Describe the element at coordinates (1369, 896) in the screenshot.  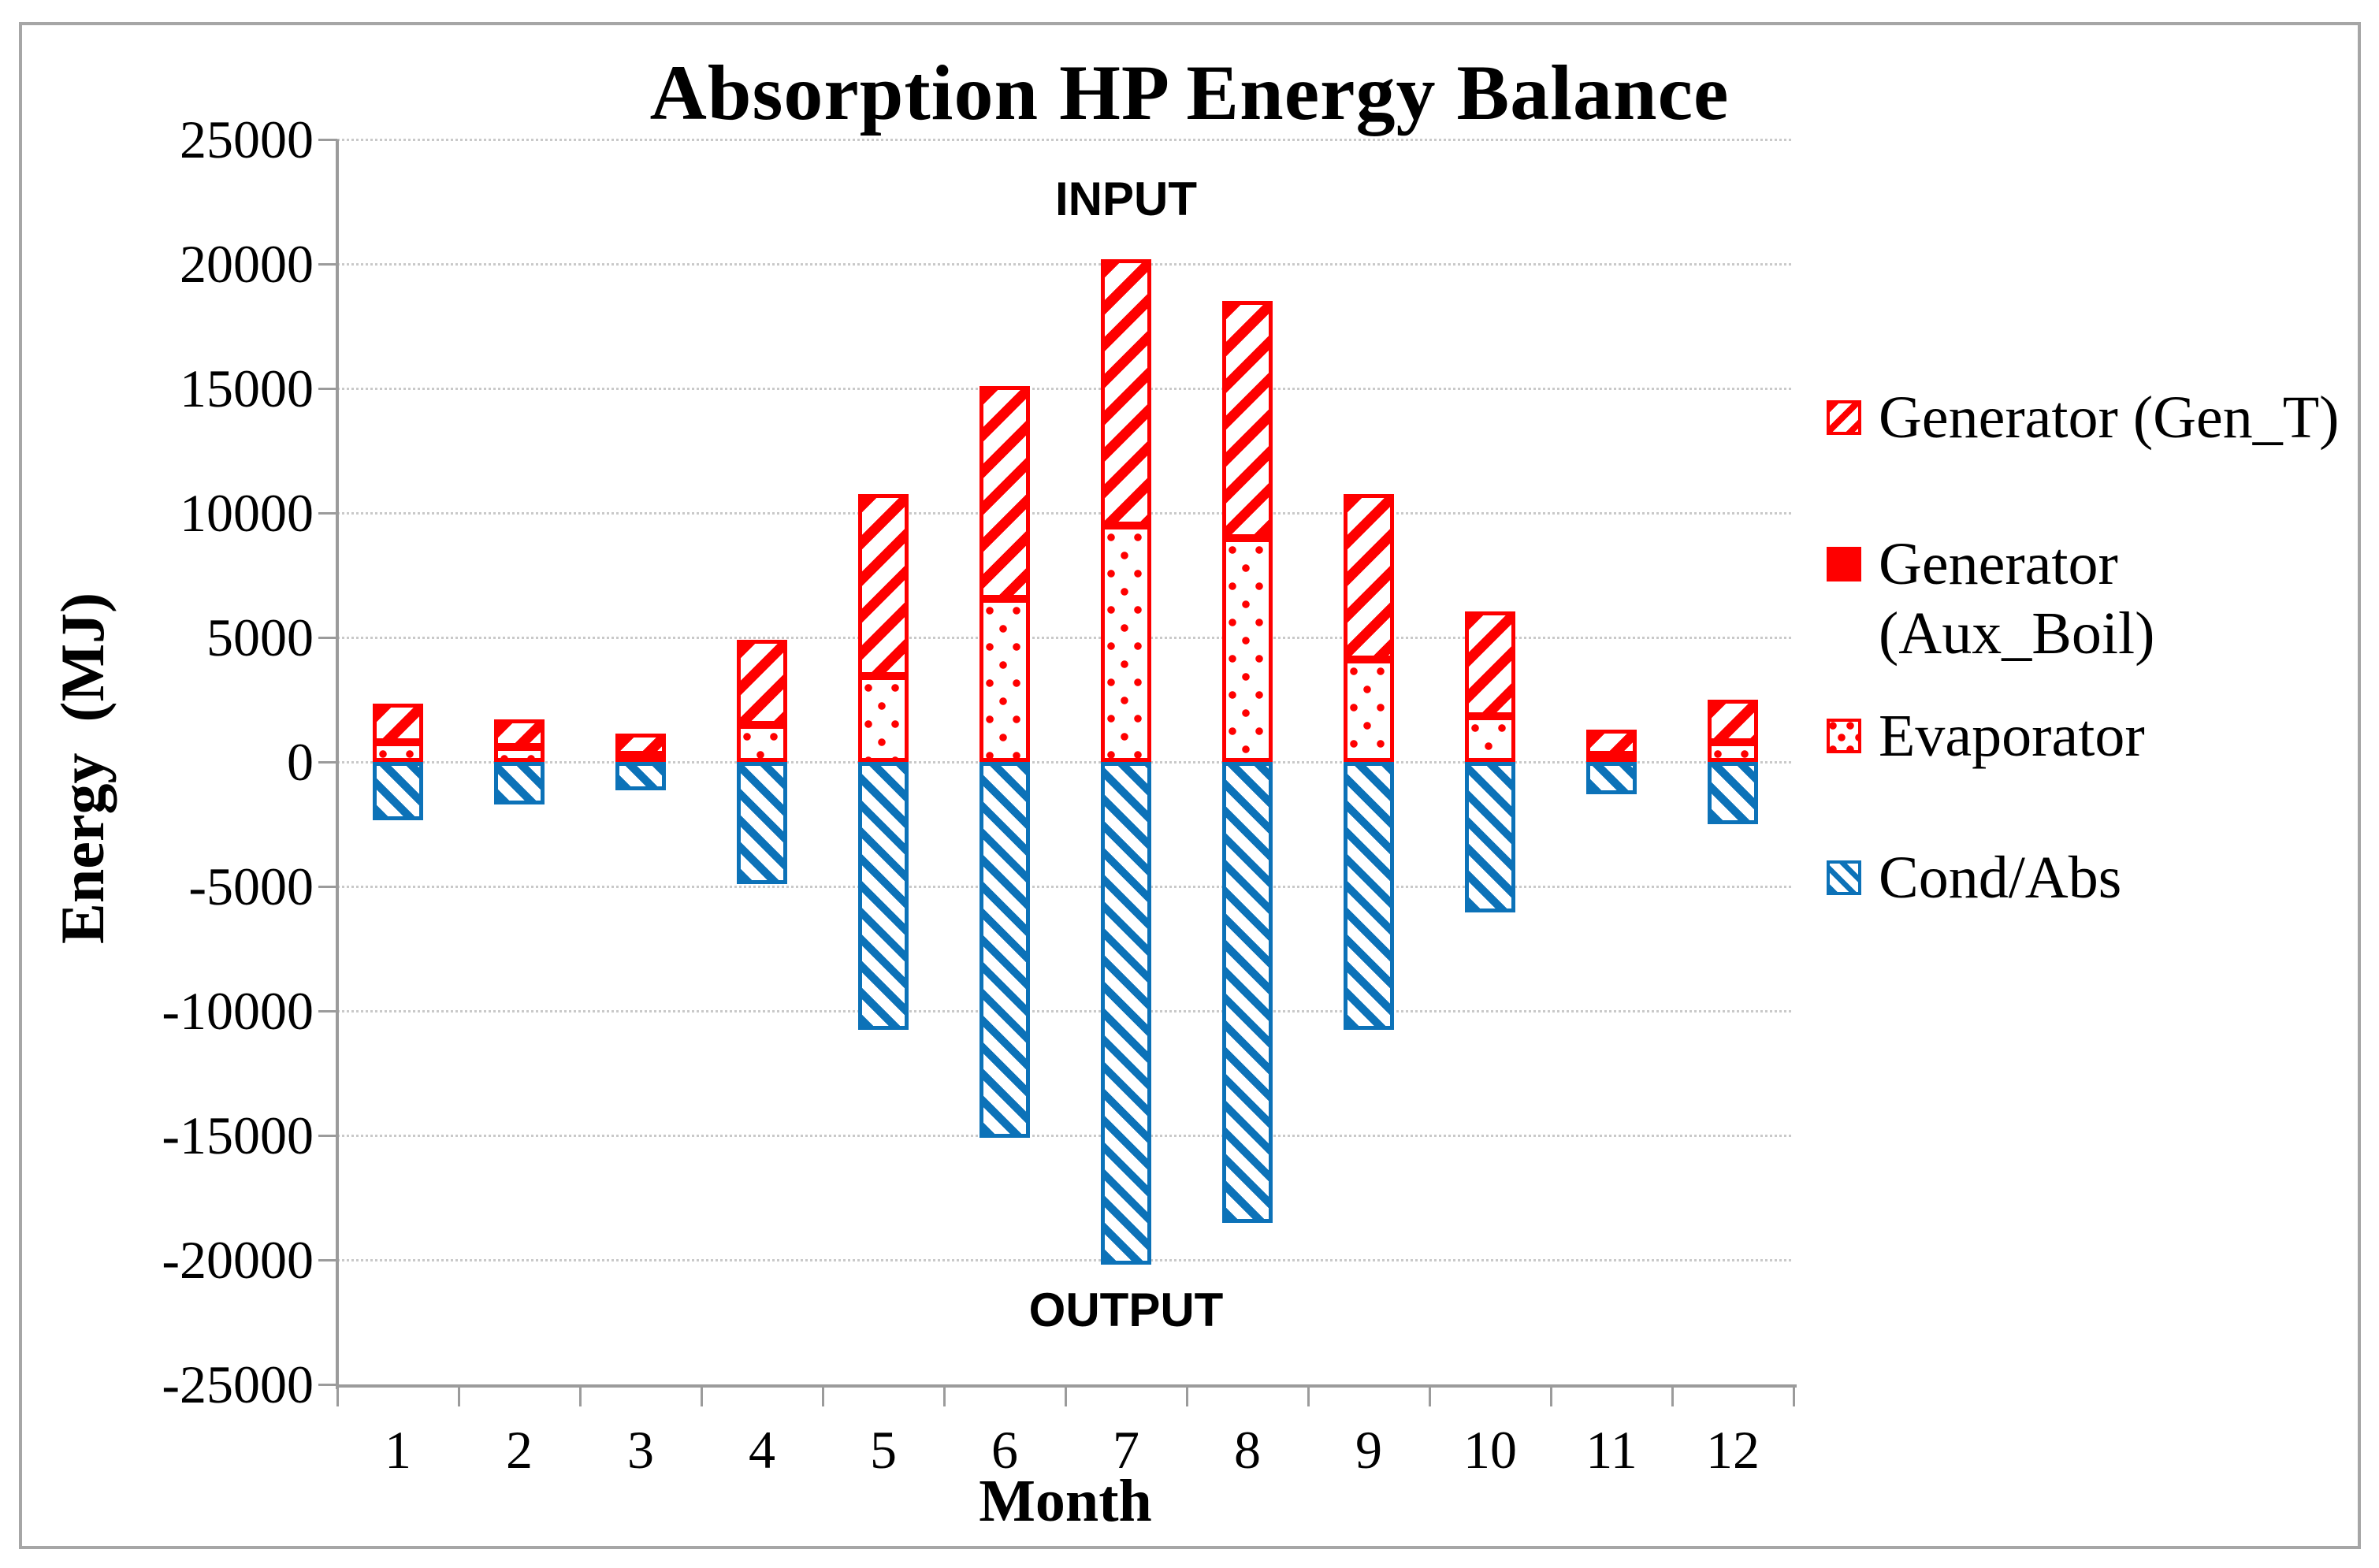
I see `bar-month-9-cond_abs` at that location.